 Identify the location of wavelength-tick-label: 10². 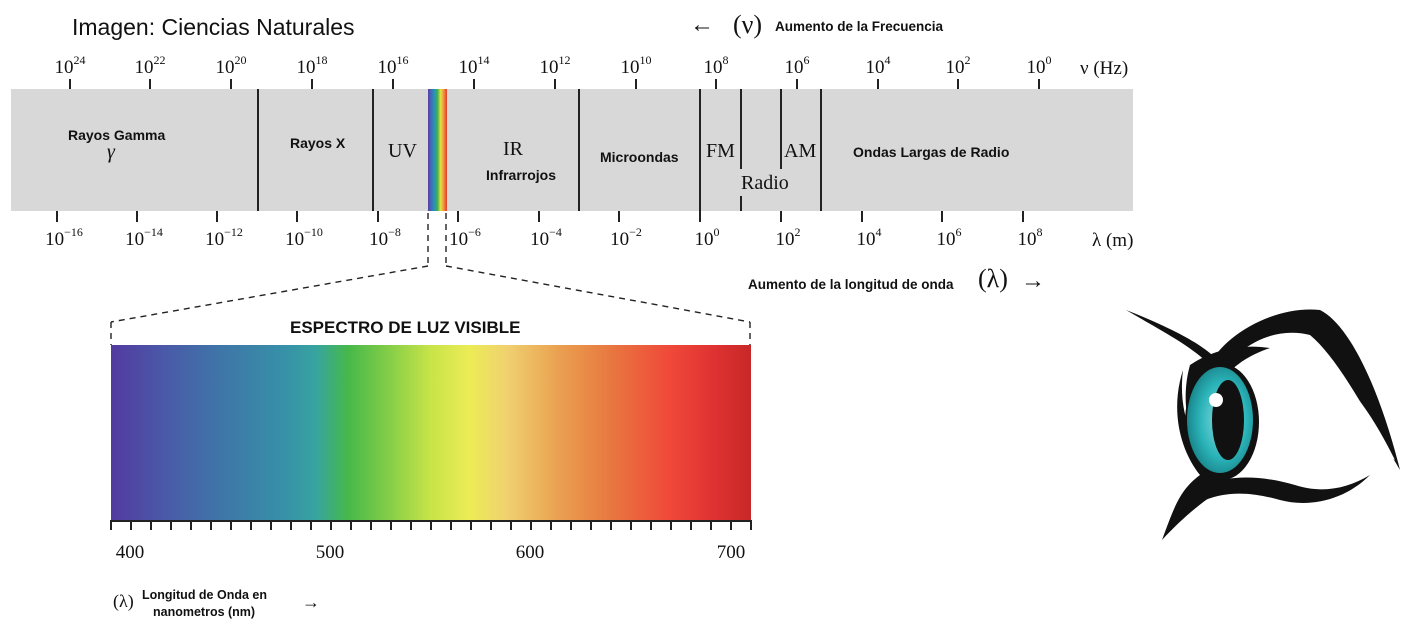
(788, 237).